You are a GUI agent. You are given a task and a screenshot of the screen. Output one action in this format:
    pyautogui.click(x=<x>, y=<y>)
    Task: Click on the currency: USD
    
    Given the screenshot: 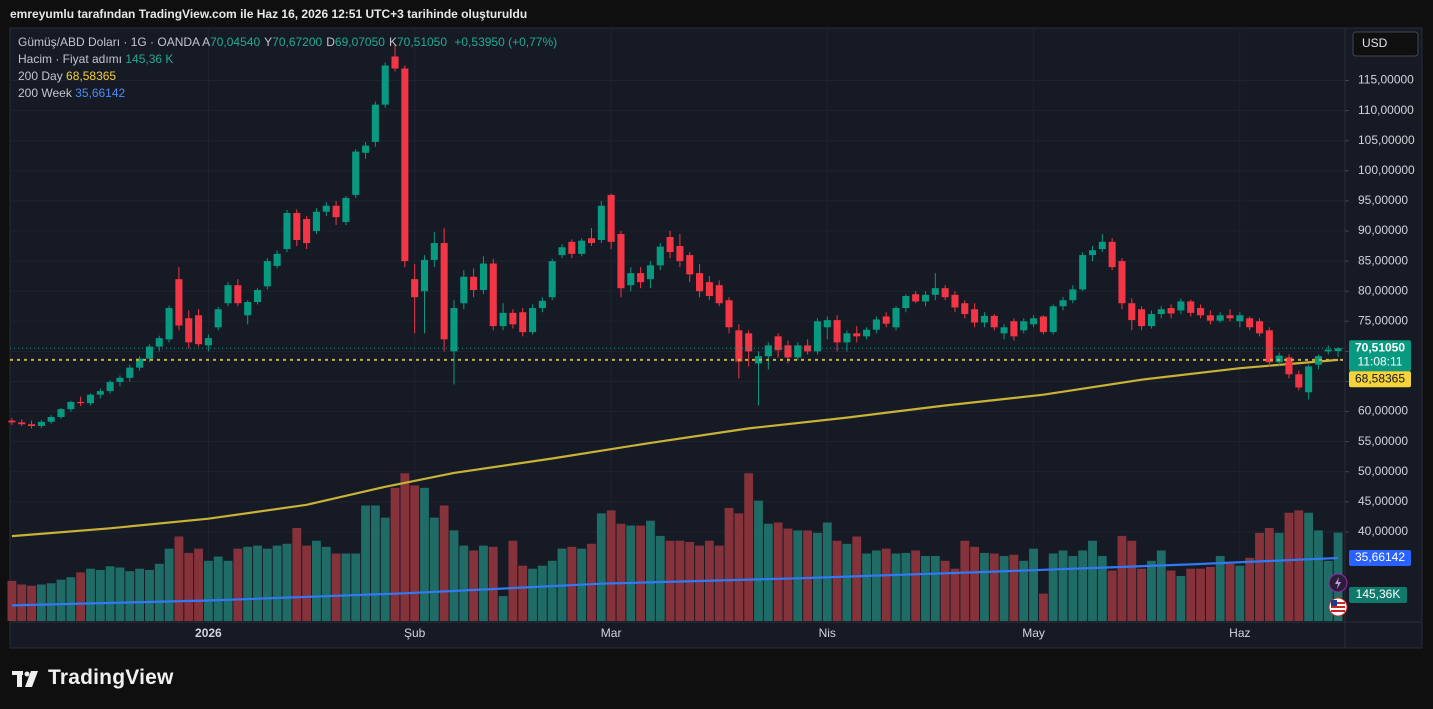 What is the action you would take?
    pyautogui.click(x=1375, y=43)
    